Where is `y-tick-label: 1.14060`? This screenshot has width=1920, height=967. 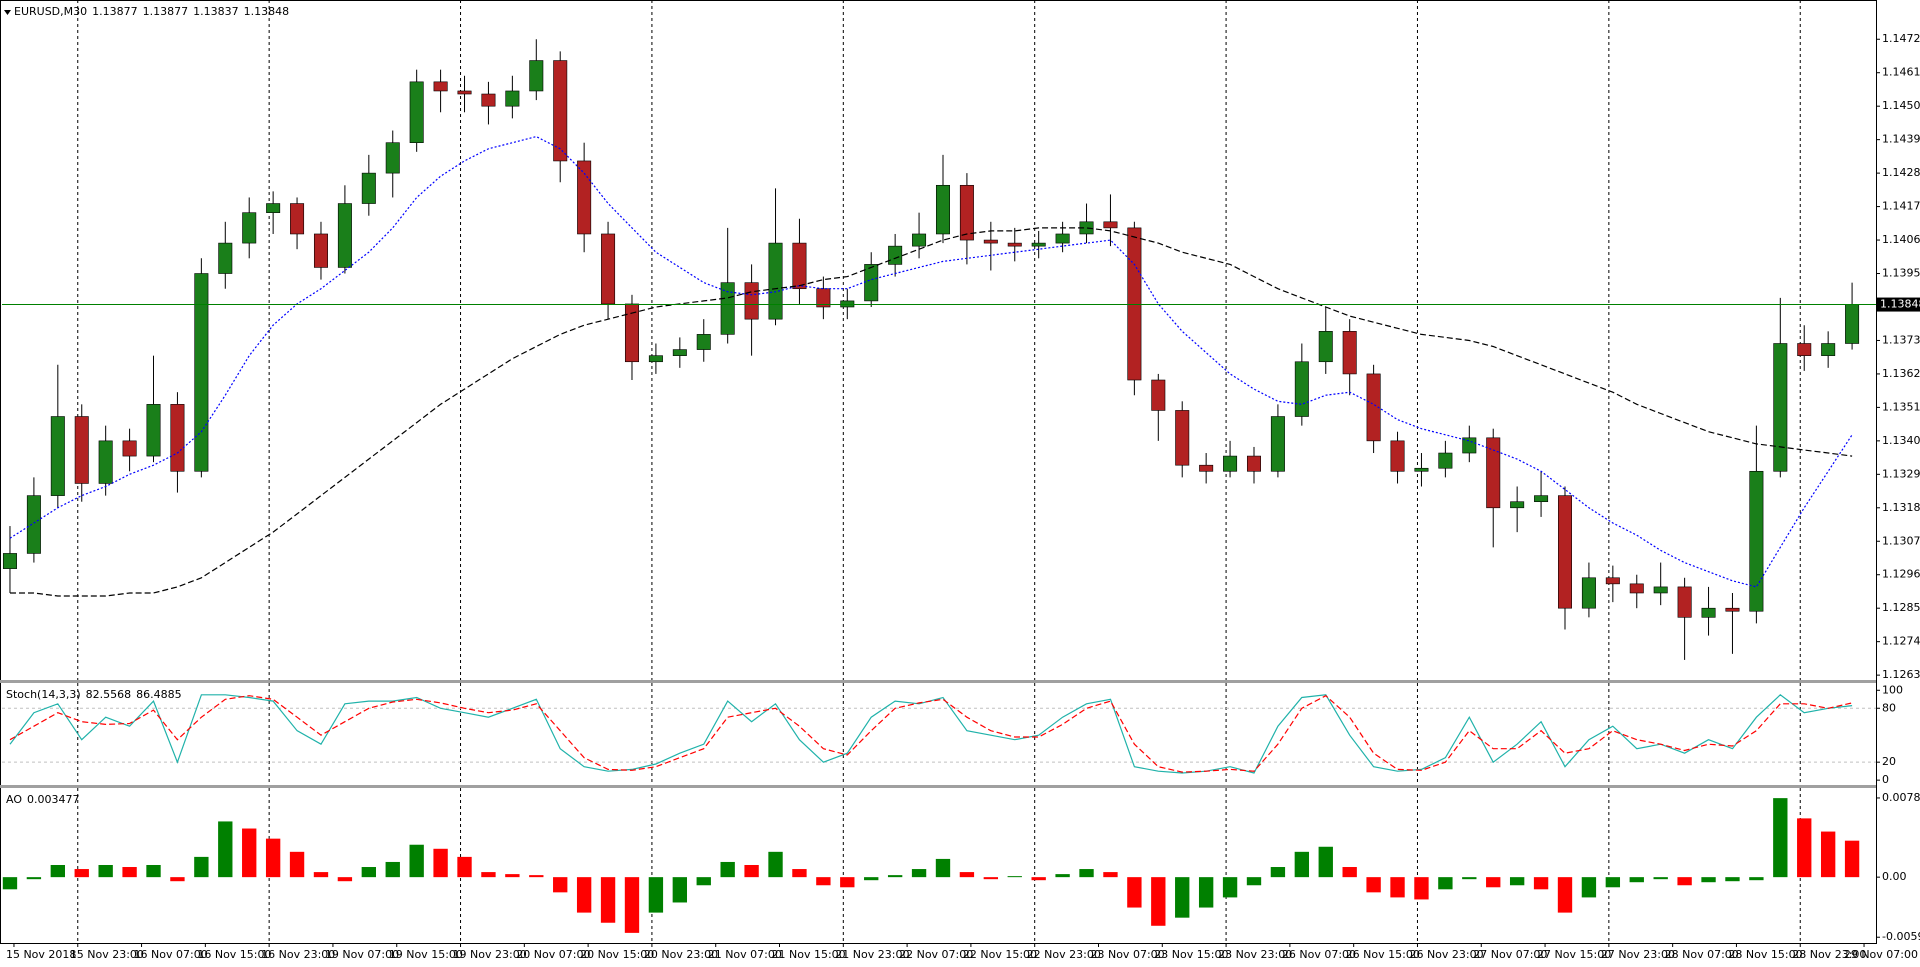
y-tick-label: 1.14060 is located at coordinates (1901, 239).